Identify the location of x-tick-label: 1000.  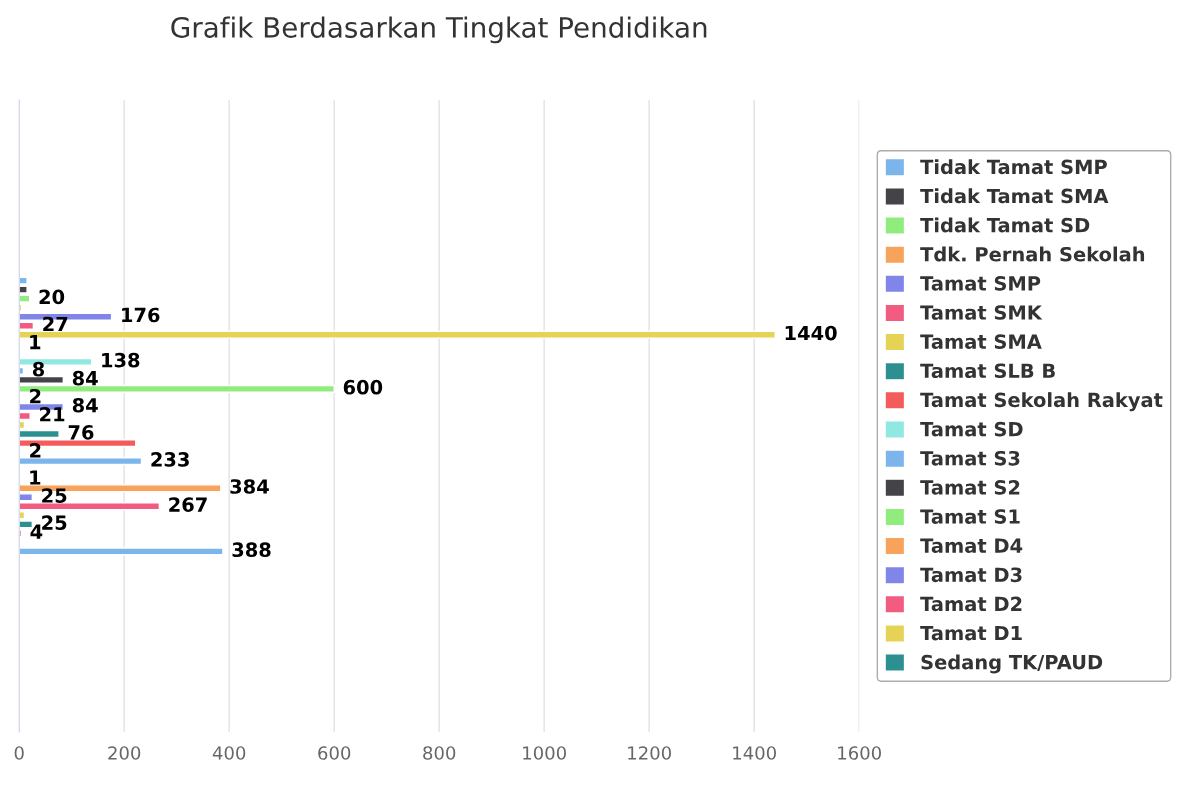
(544, 753).